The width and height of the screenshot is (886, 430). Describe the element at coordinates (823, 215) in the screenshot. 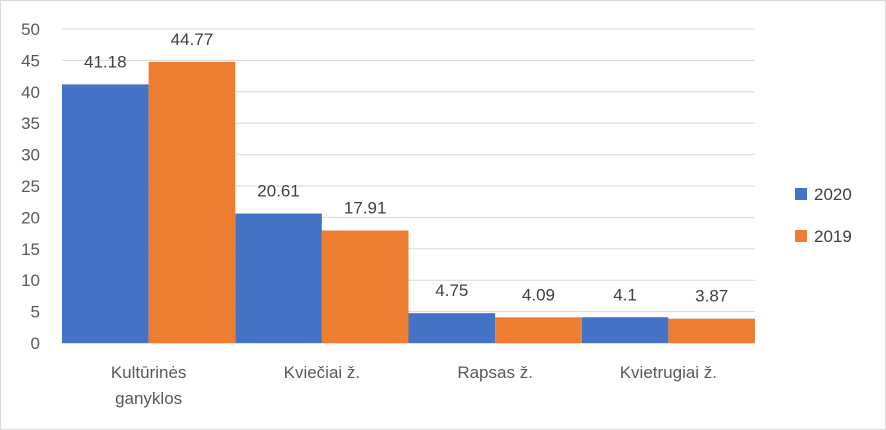

I see `legend: 2020 2019` at that location.